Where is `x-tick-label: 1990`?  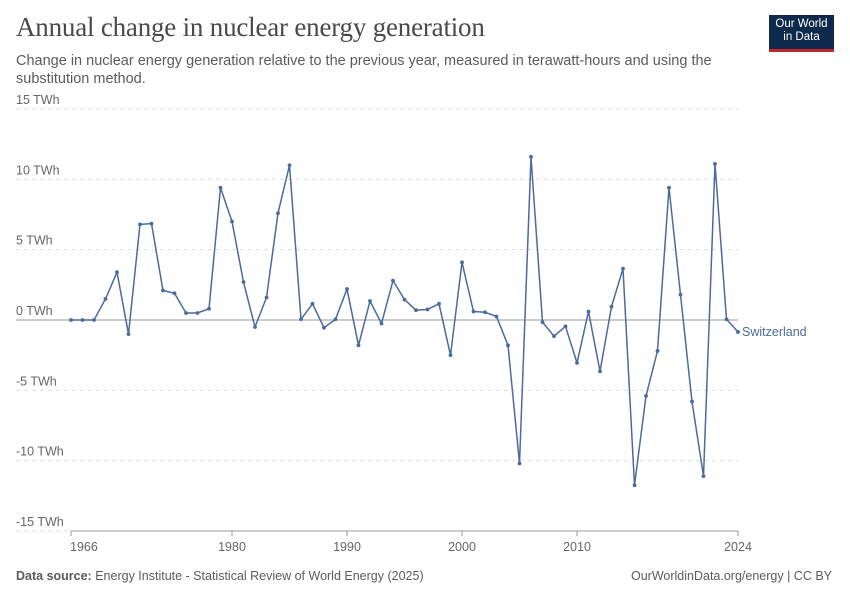
x-tick-label: 1990 is located at coordinates (347, 547).